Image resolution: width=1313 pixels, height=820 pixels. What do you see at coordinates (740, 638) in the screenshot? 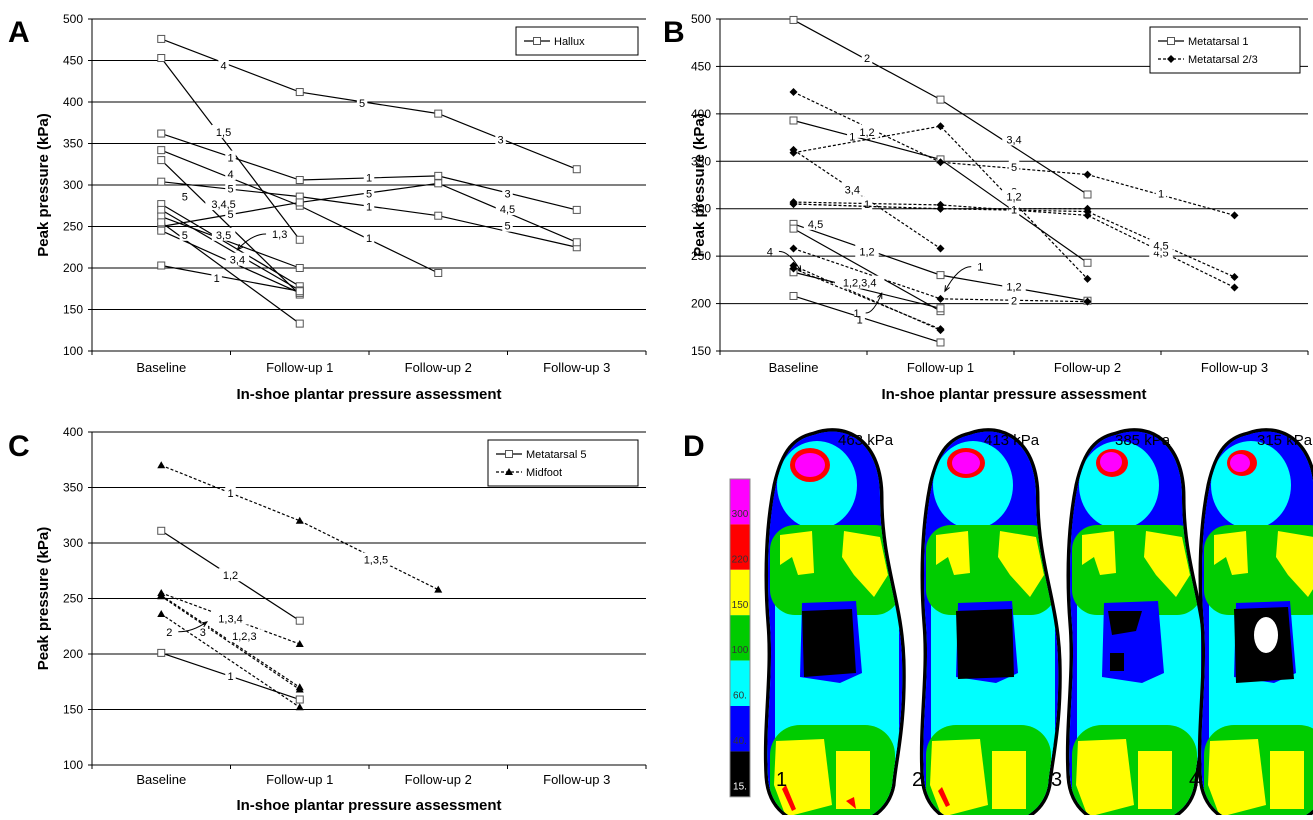
I see `scale-border` at bounding box center [740, 638].